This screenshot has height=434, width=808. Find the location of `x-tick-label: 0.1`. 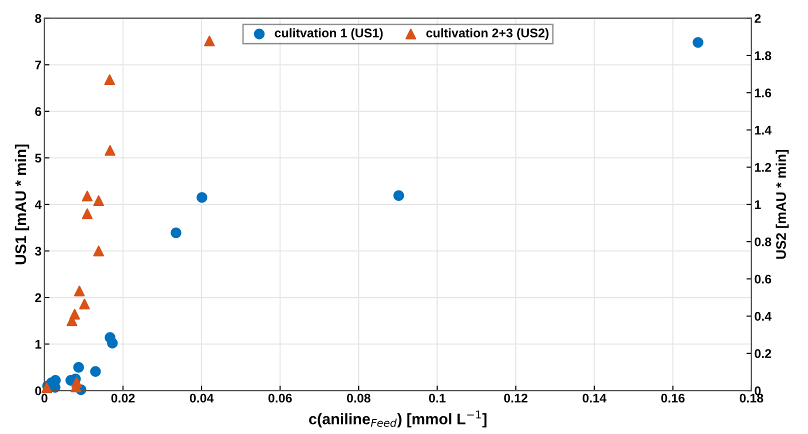

x-tick-label: 0.1 is located at coordinates (437, 398).